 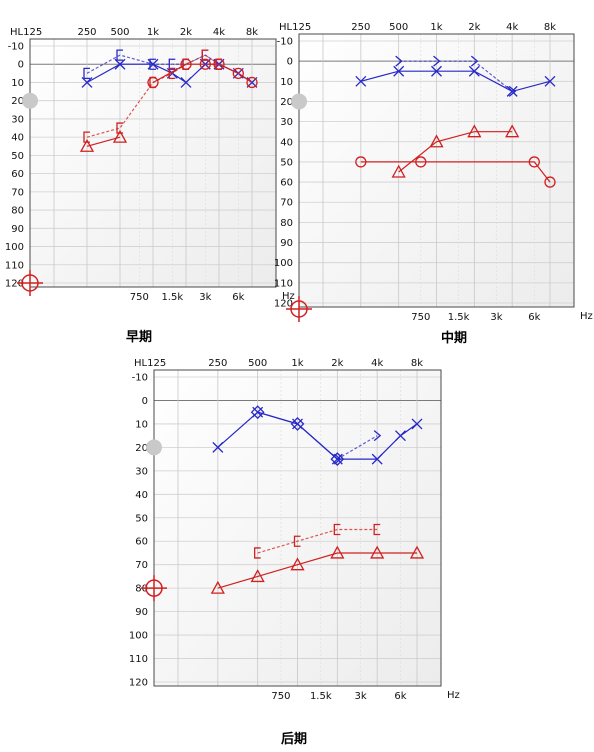 I want to click on caption-middle: 中期, so click(x=454, y=338).